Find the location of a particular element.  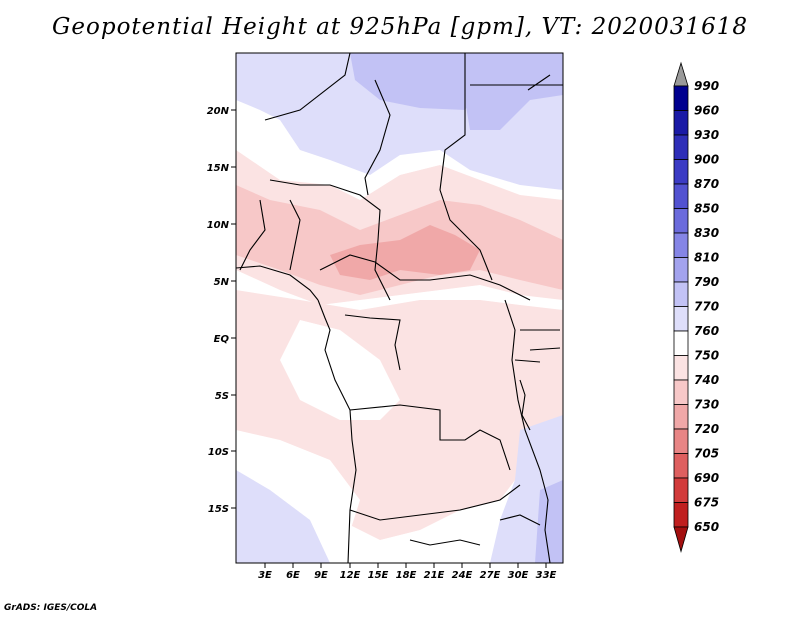

lon-label-12e: 12E is located at coordinates (350, 575).